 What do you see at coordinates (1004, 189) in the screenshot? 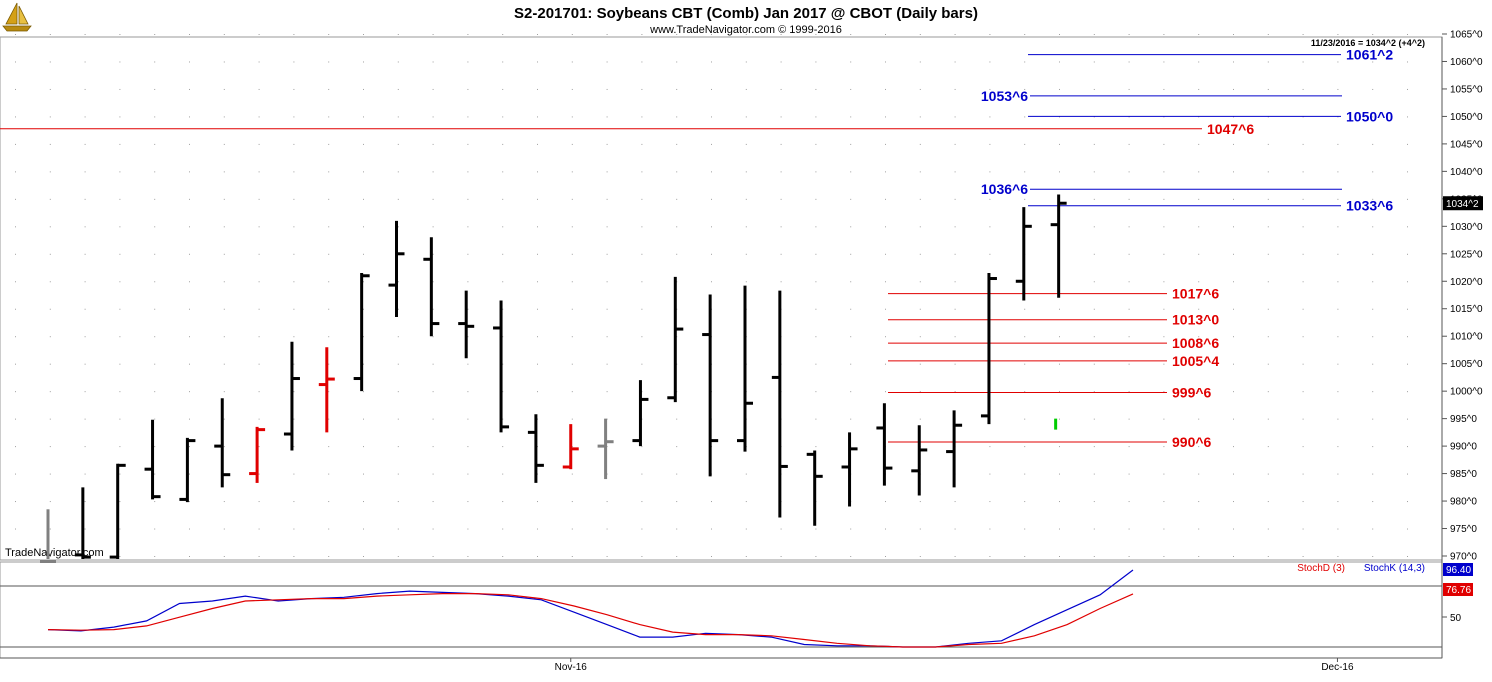
I see `level-label: 1036^6` at bounding box center [1004, 189].